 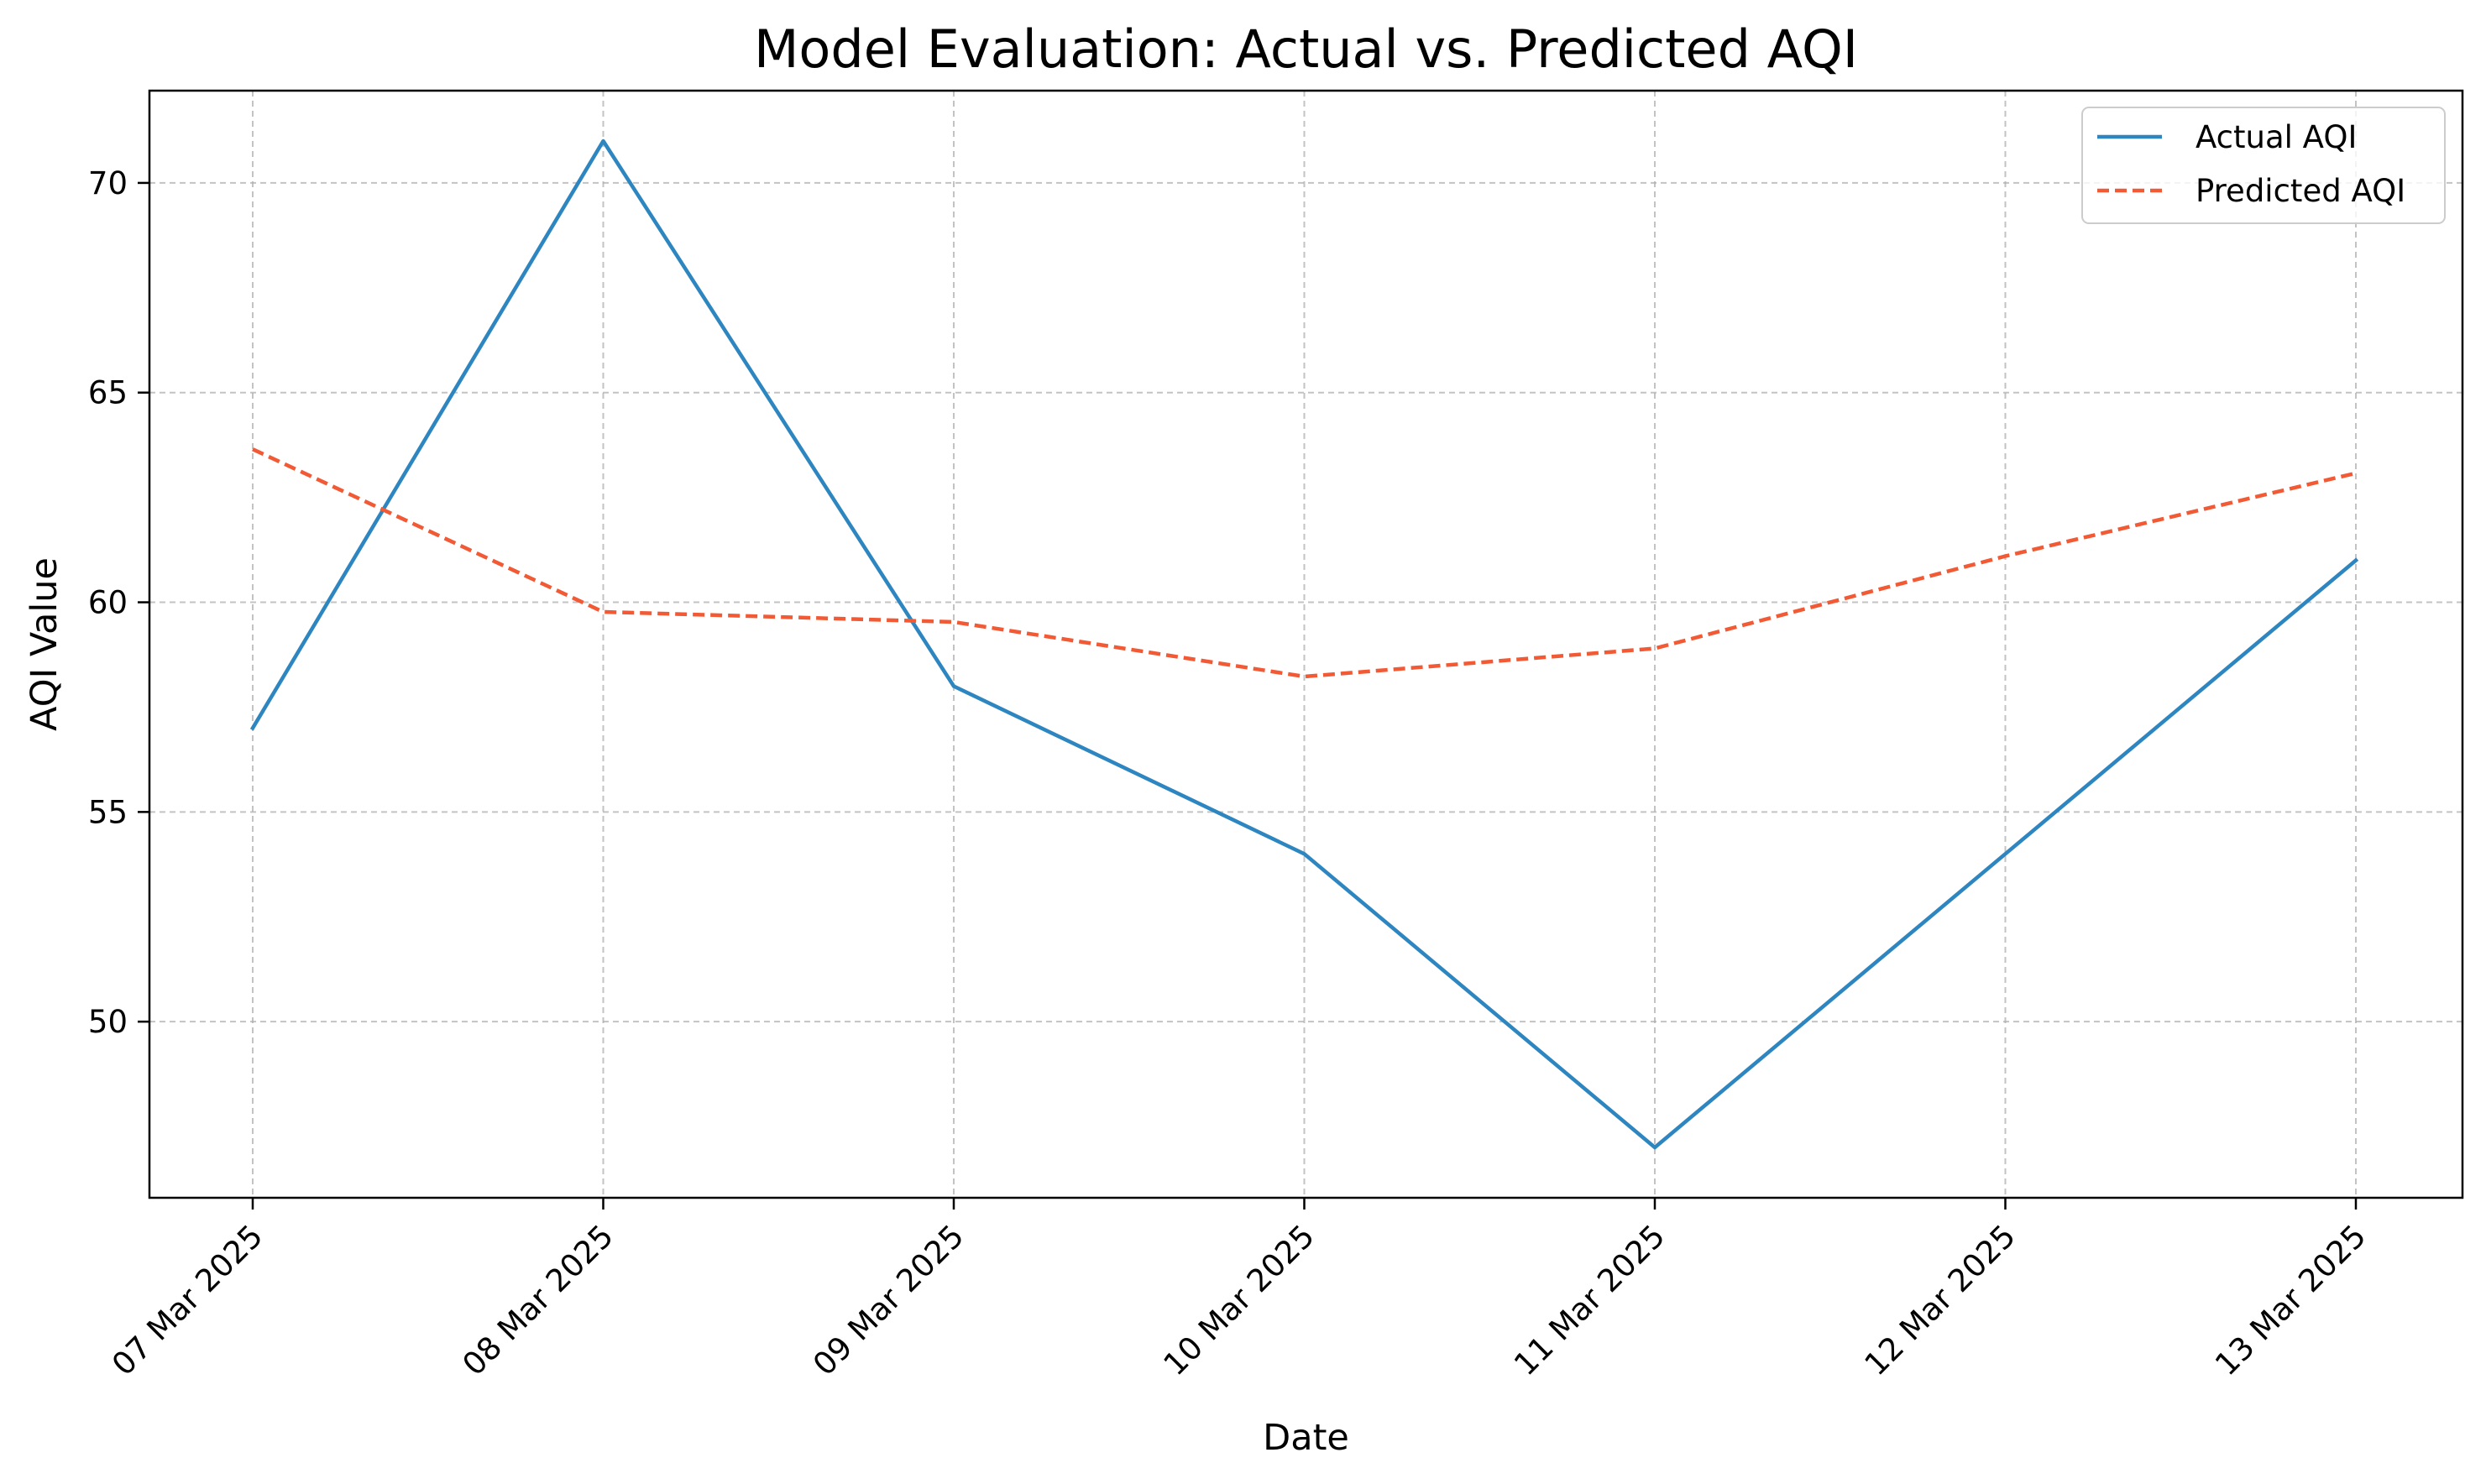 I want to click on y-axis-title: AQI Value, so click(x=44, y=644).